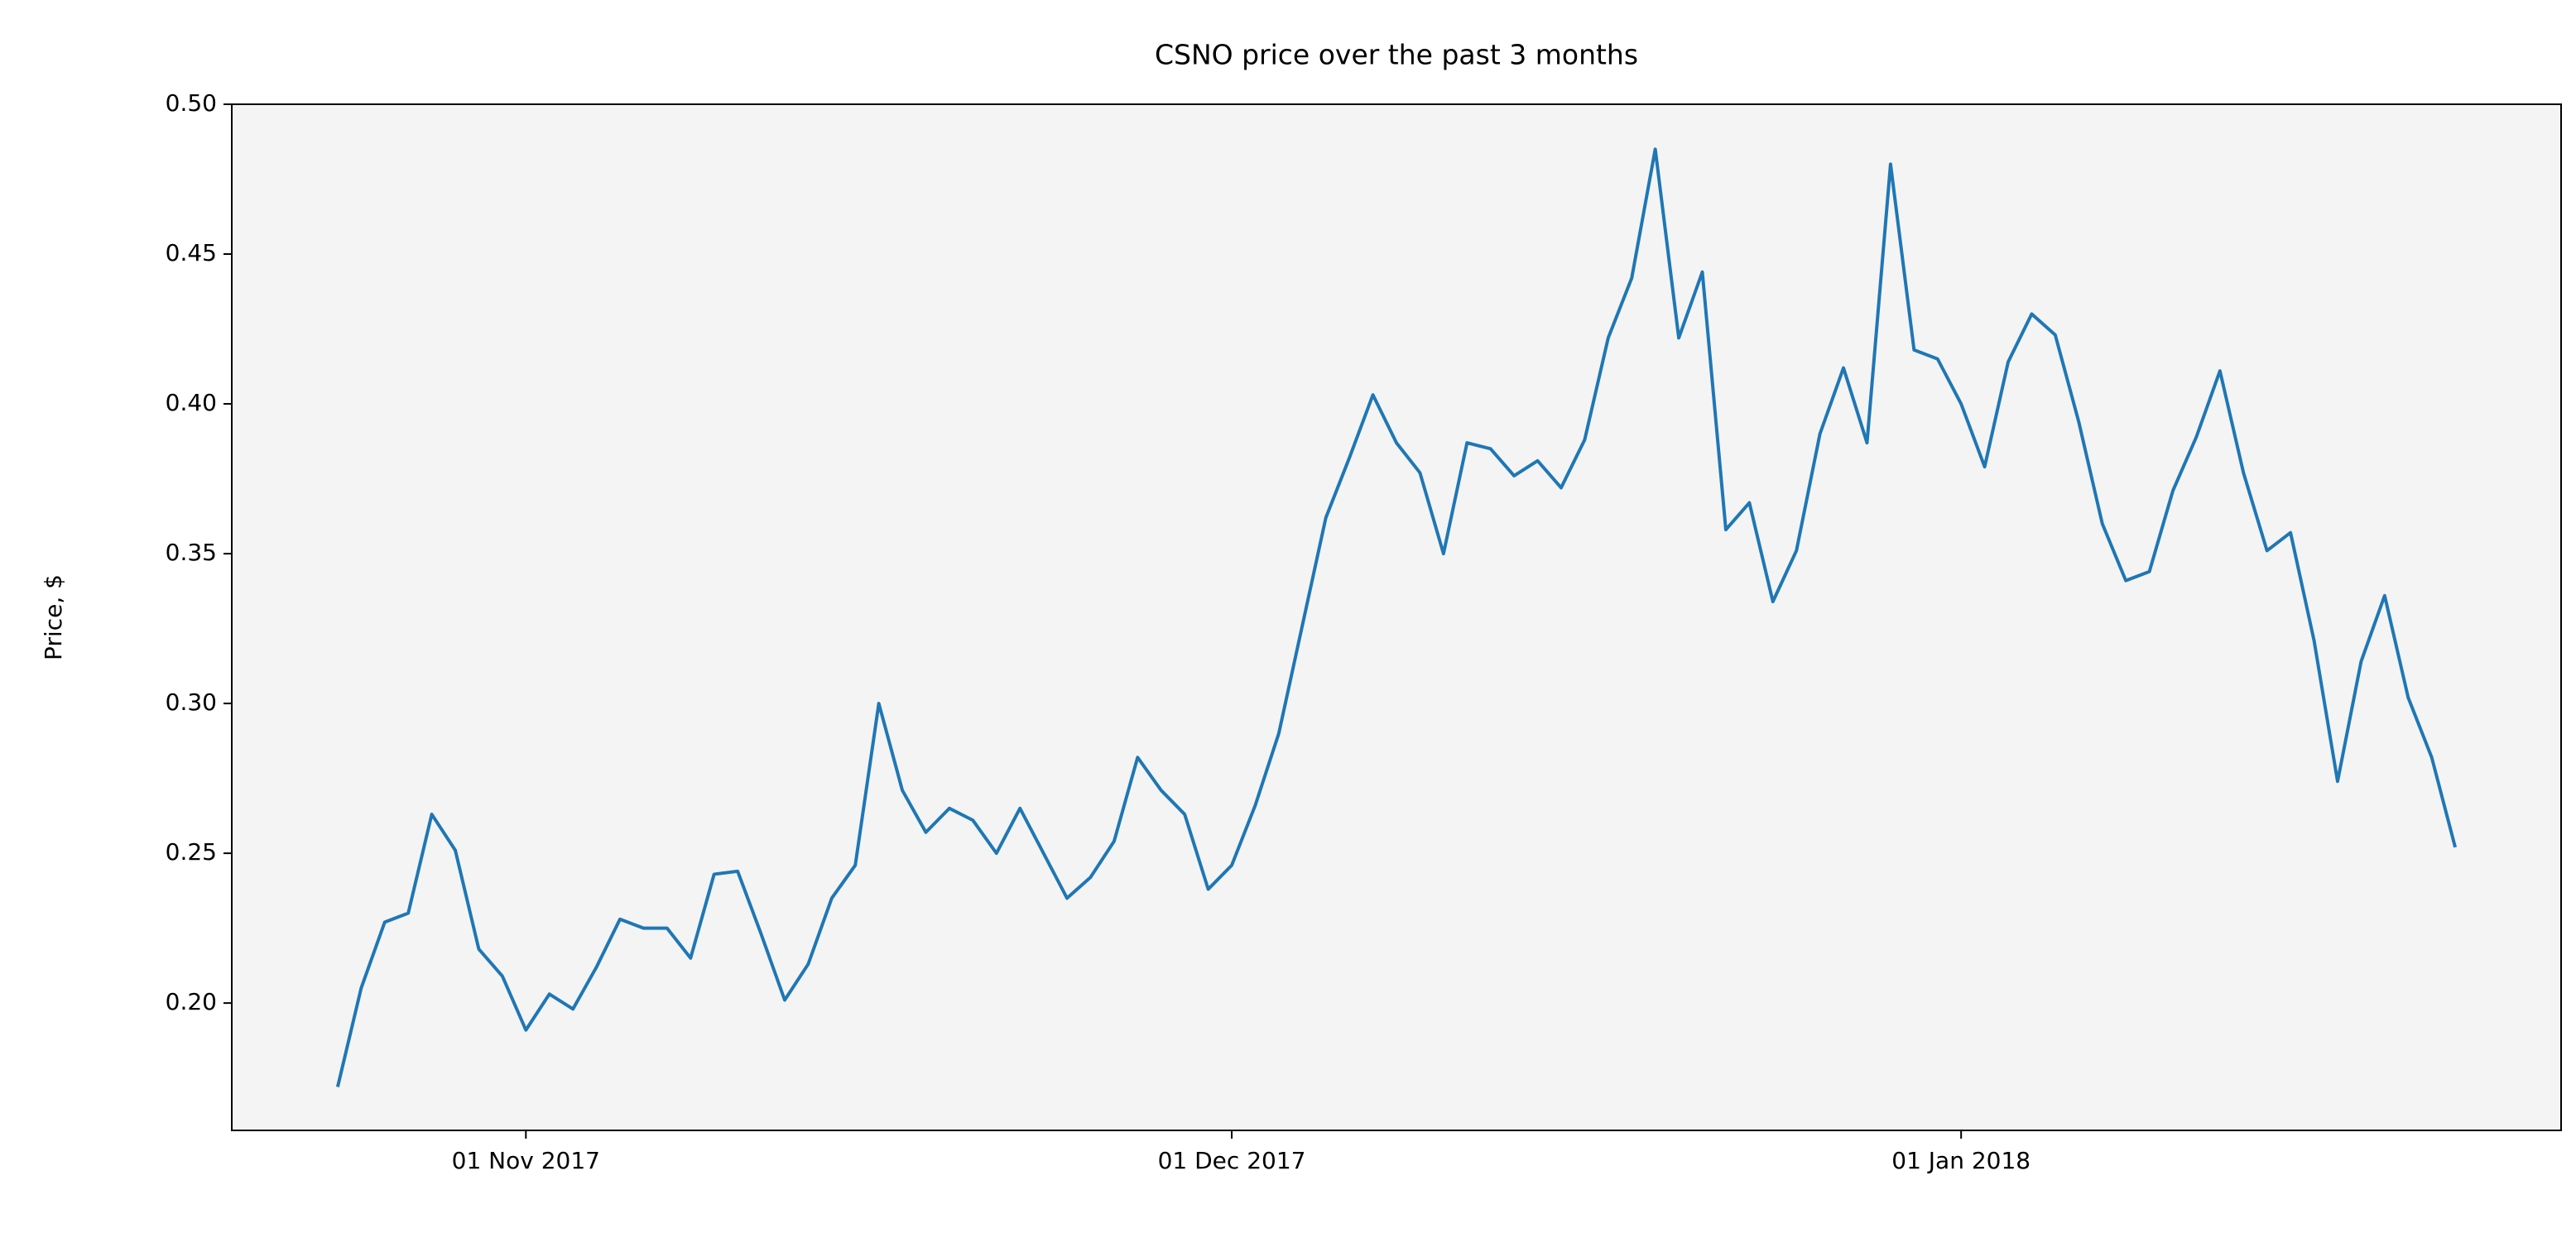  Describe the element at coordinates (1961, 1160) in the screenshot. I see `x-tick-label: 01 Jan 2018` at that location.